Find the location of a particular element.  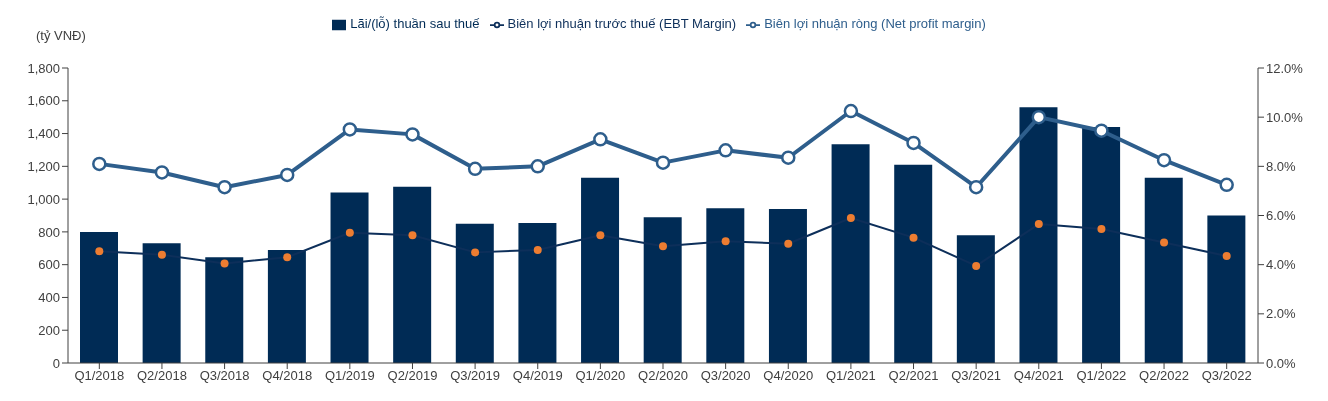

x-tick-label: Q4/2020 is located at coordinates (788, 376).